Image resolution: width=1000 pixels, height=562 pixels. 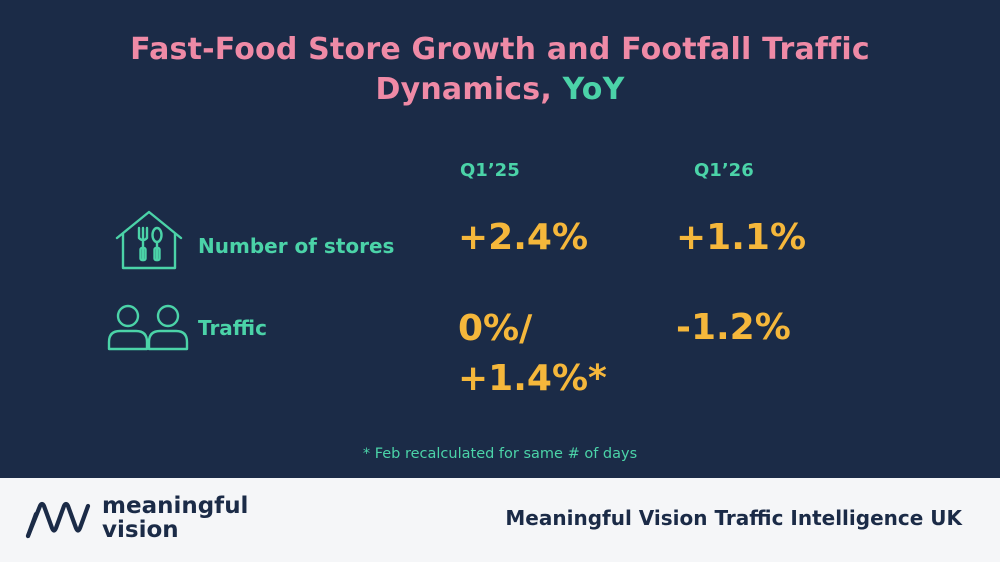 I want to click on title-accent-yoy: YoY, so click(x=593, y=89).